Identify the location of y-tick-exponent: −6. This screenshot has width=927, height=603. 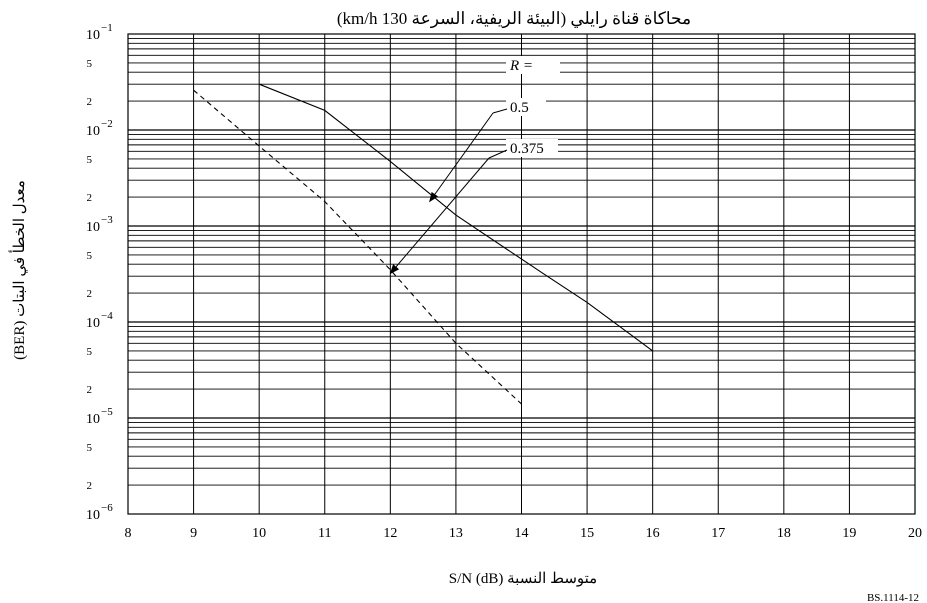
(107, 508).